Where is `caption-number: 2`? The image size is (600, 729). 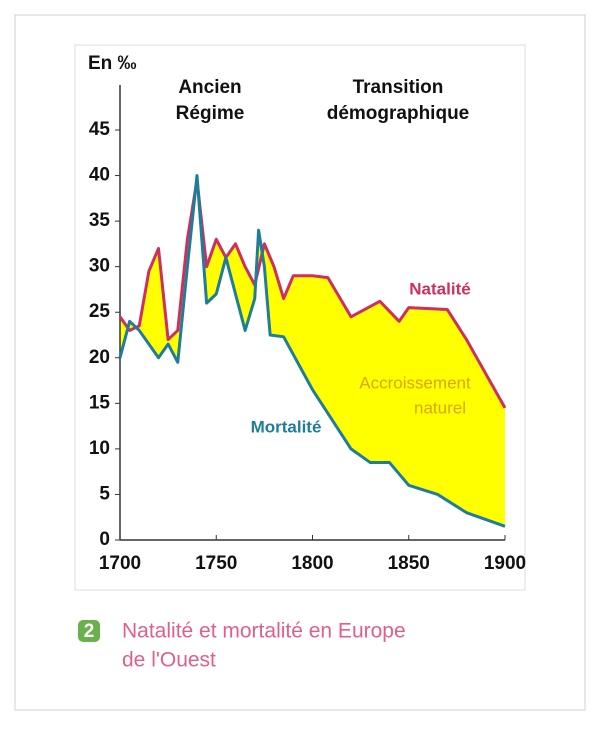 caption-number: 2 is located at coordinates (89, 631).